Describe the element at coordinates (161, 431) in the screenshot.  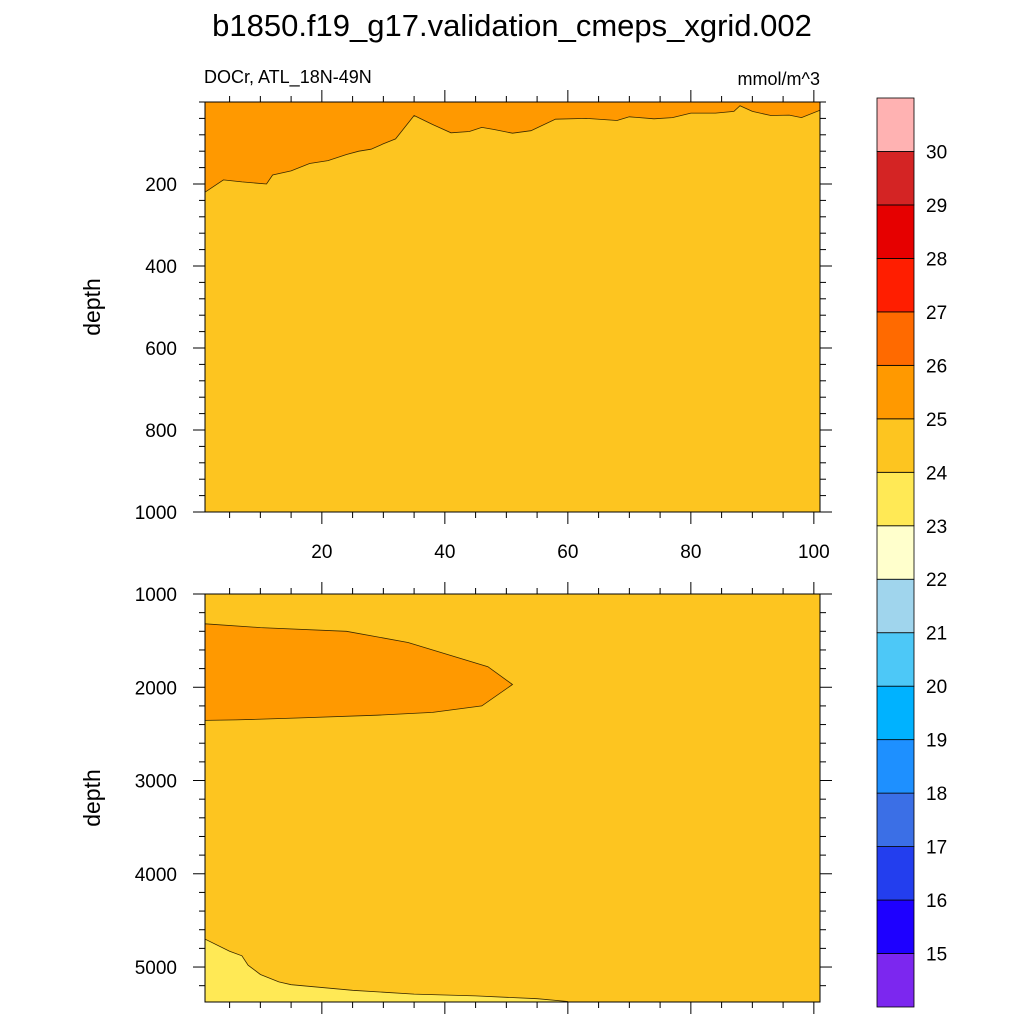
I see `y-tick-label: 800` at that location.